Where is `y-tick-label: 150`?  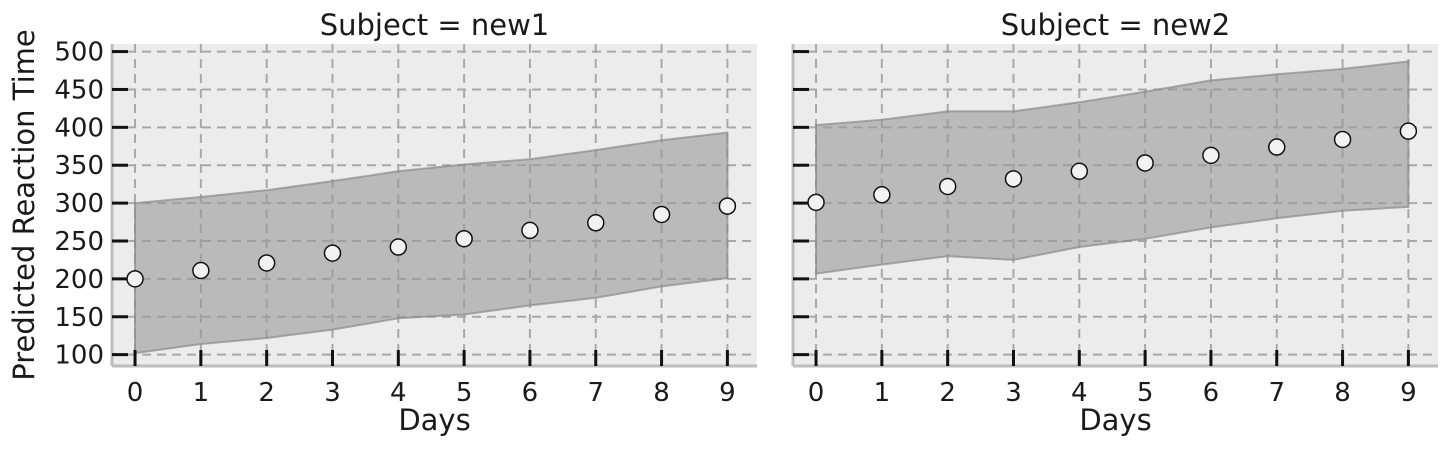 y-tick-label: 150 is located at coordinates (79, 318).